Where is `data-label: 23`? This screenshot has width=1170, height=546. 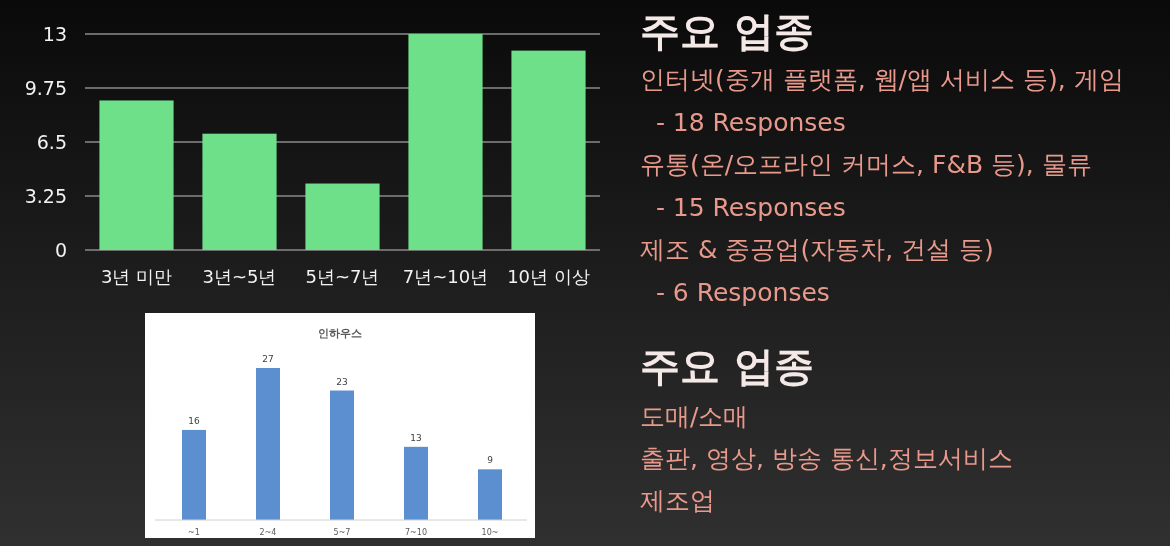
data-label: 23 is located at coordinates (342, 381).